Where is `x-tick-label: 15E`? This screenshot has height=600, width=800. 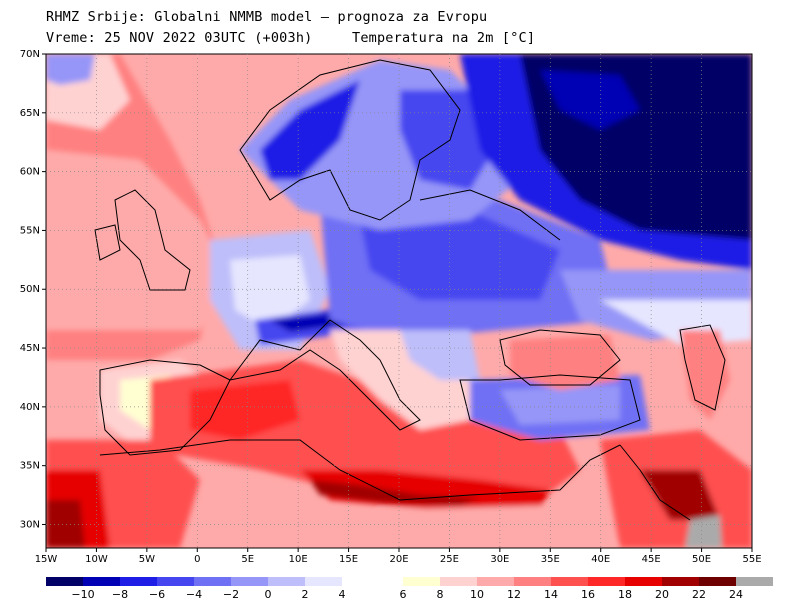 x-tick-label: 15E is located at coordinates (348, 559).